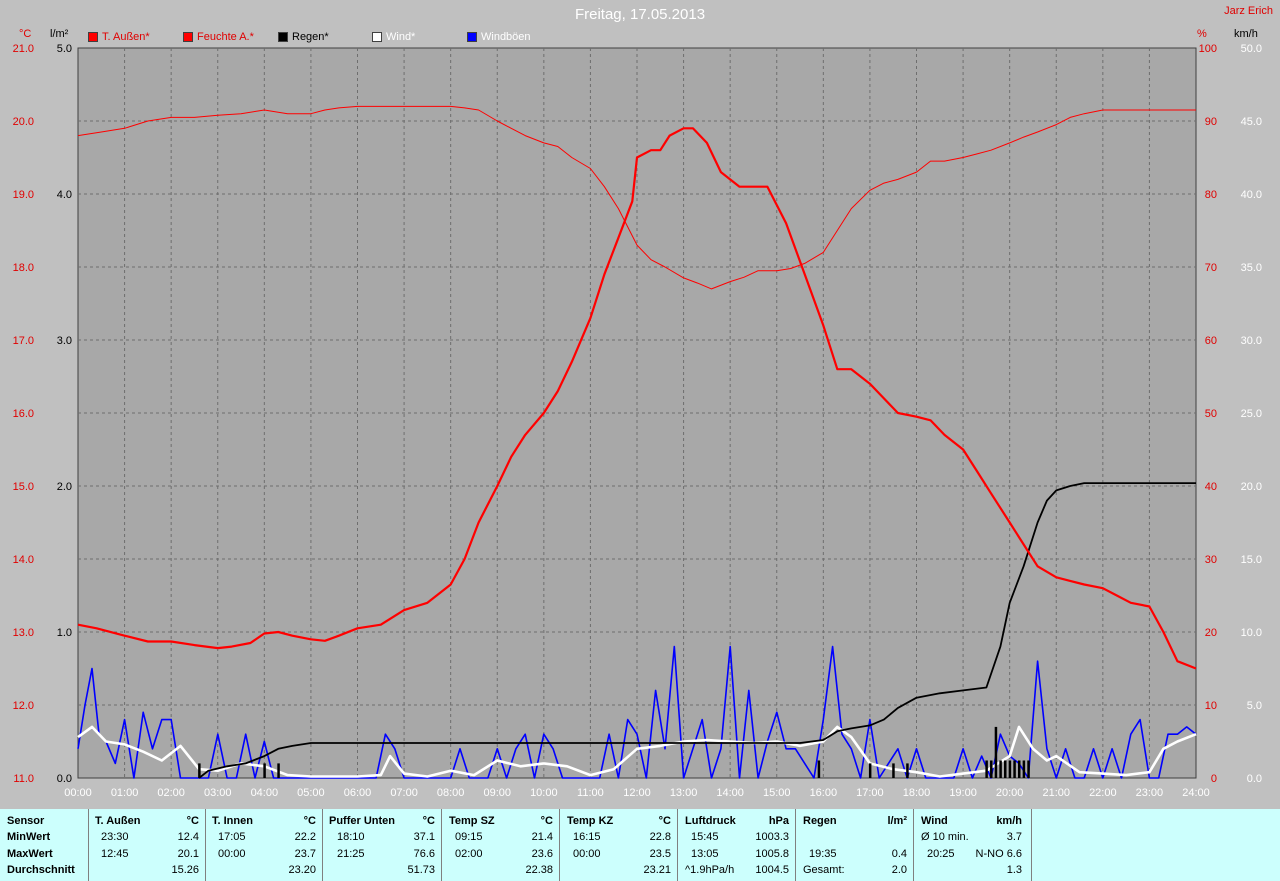 The height and width of the screenshot is (881, 1280). I want to click on stats-header: Temp KZ, so click(590, 821).